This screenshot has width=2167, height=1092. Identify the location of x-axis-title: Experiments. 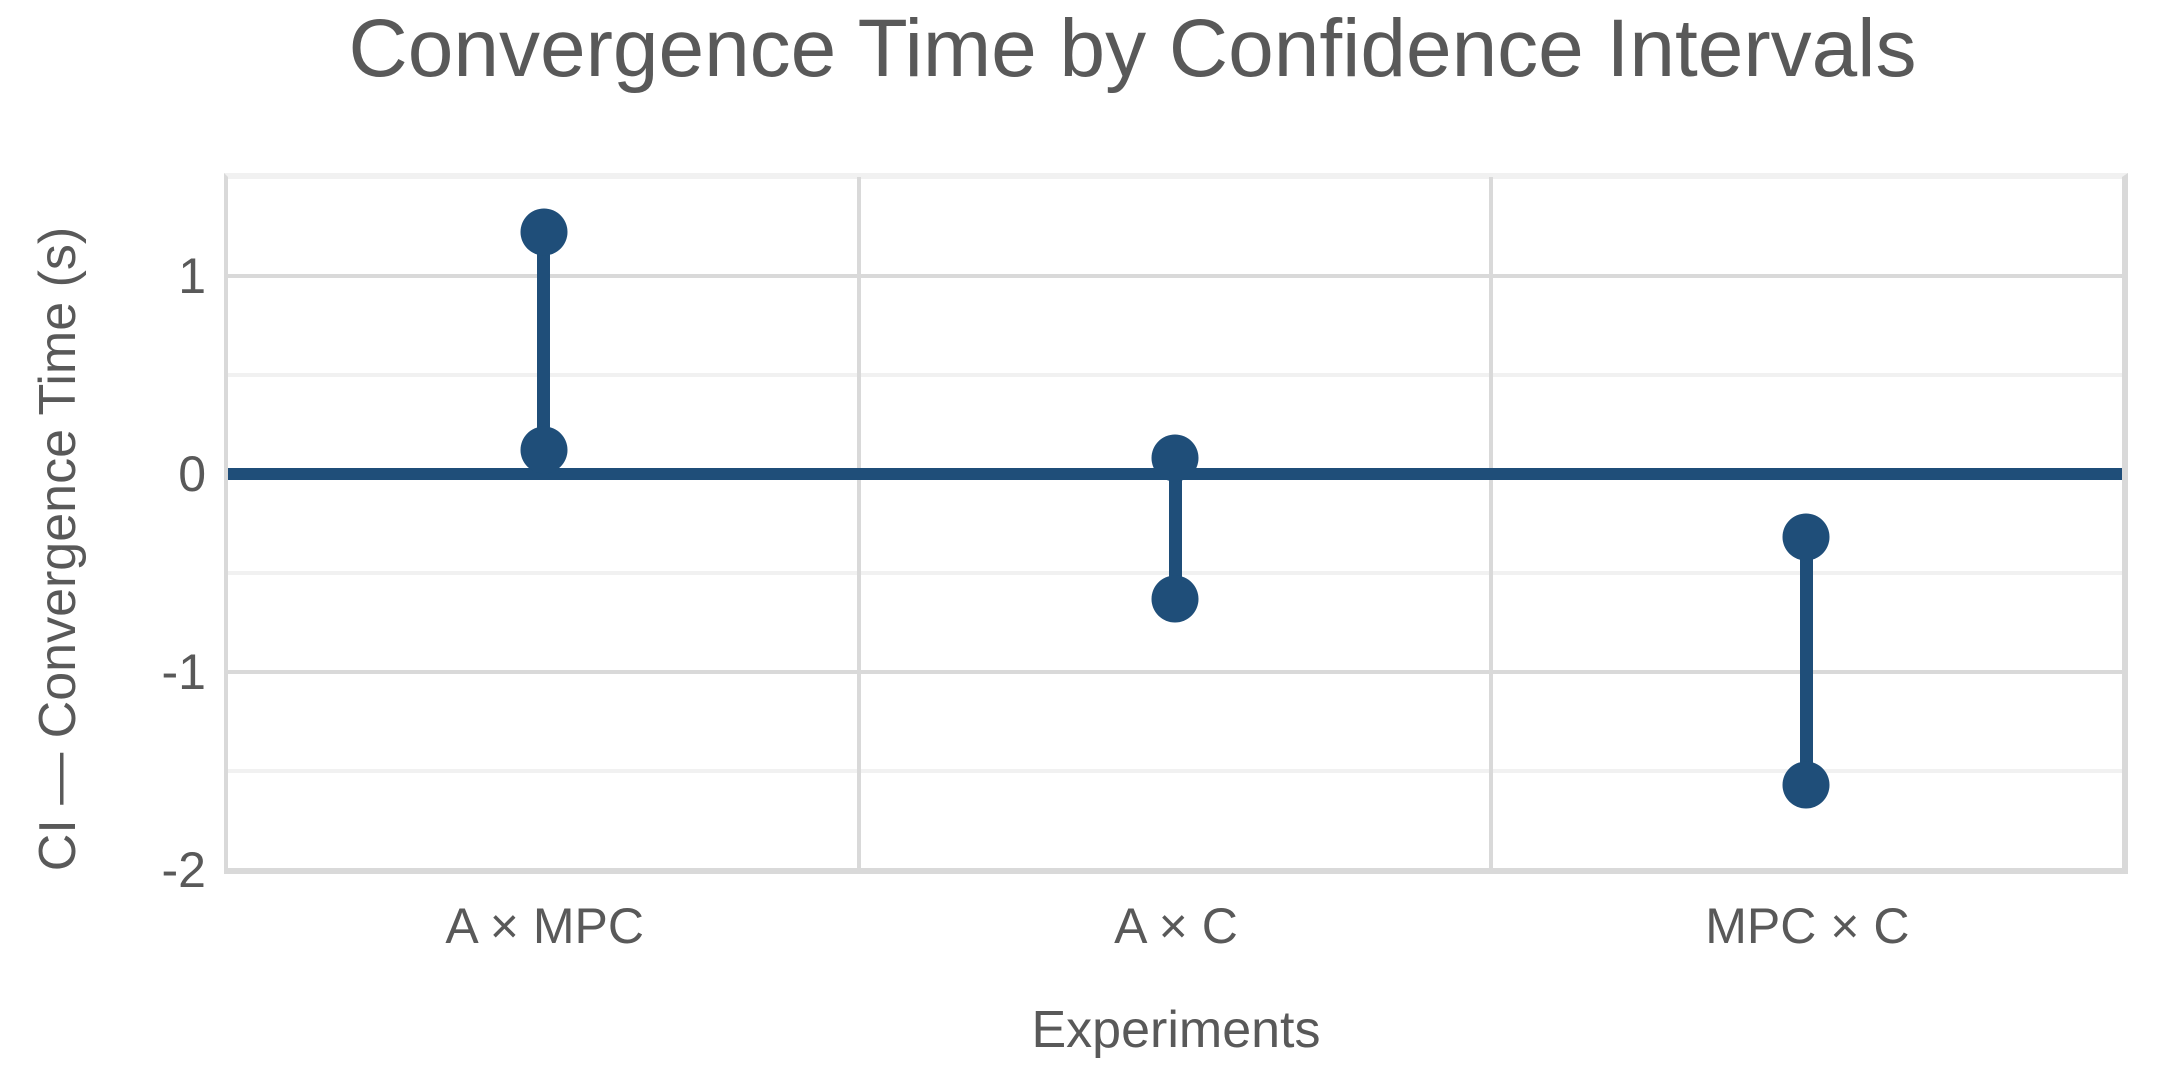
(1176, 1030).